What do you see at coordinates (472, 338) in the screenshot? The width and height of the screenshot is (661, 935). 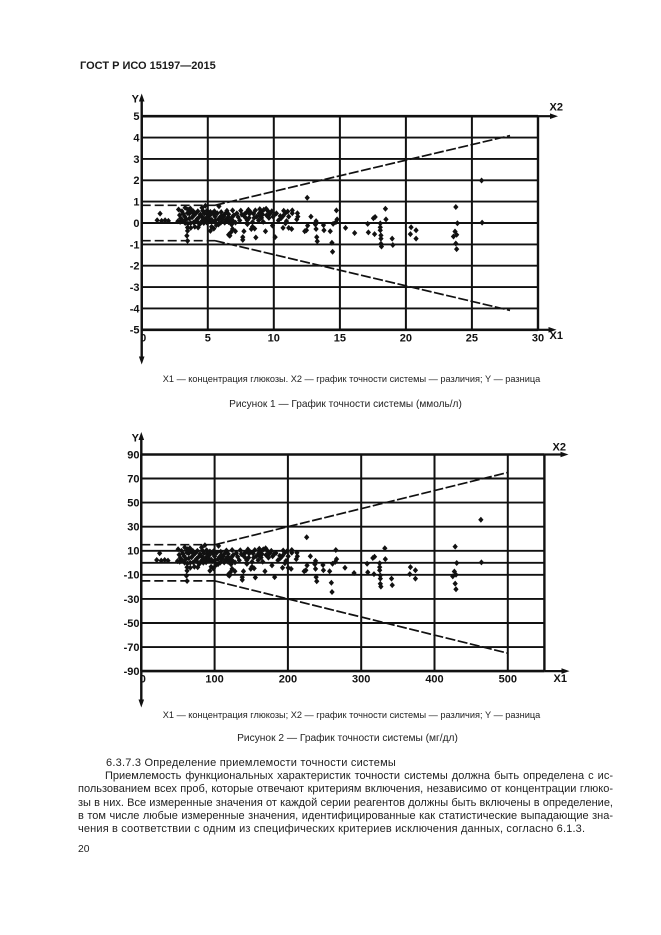 I see `svg-text: 25` at bounding box center [472, 338].